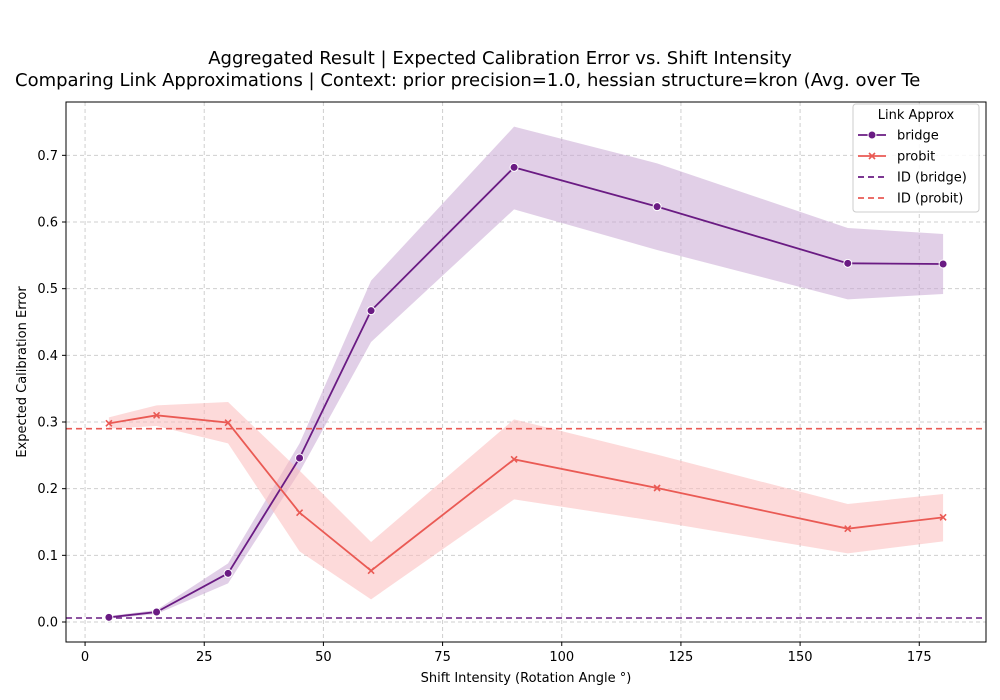  Describe the element at coordinates (47, 356) in the screenshot. I see `y-tick-label: 0.4` at that location.